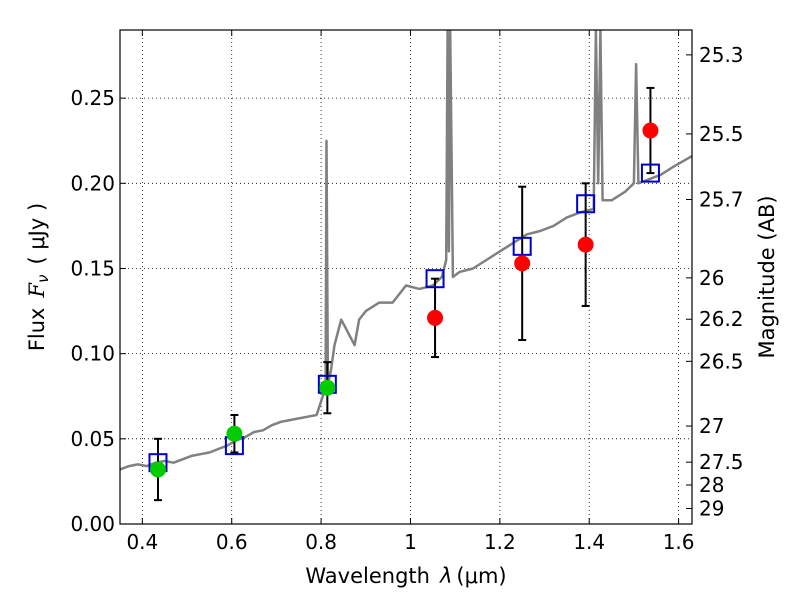 The image size is (800, 600). I want to click on magnitude-tick-label: 26, so click(711, 278).